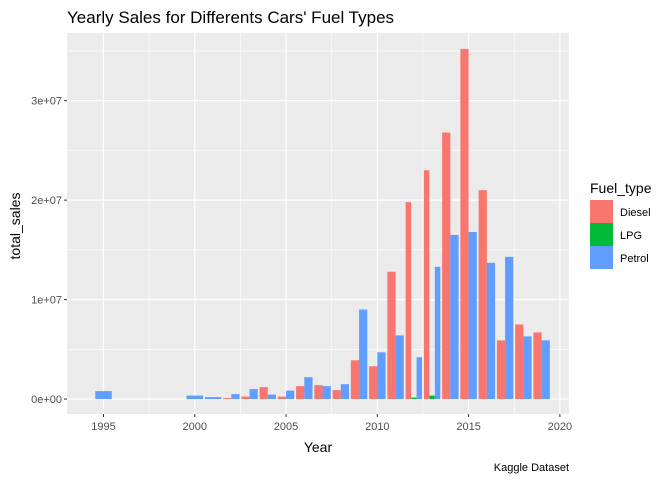 This screenshot has height=480, width=672. What do you see at coordinates (345, 392) in the screenshot?
I see `bar-petrol-2008` at bounding box center [345, 392].